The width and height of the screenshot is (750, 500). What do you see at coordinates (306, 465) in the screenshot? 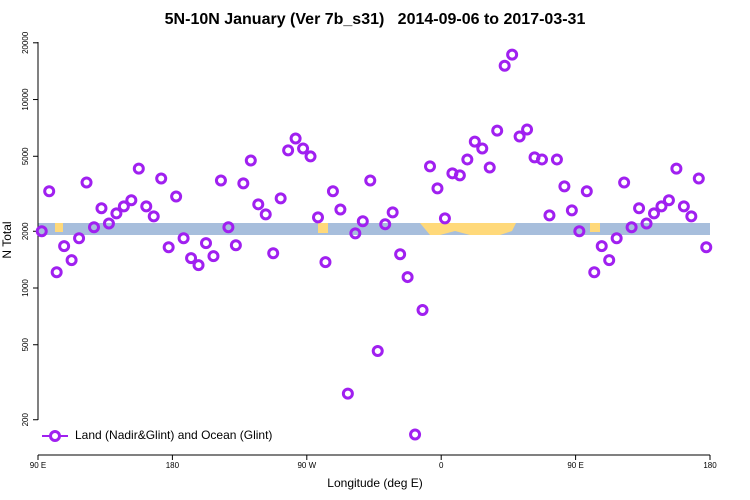
I see `x-tick-label: 90 W` at bounding box center [306, 465].